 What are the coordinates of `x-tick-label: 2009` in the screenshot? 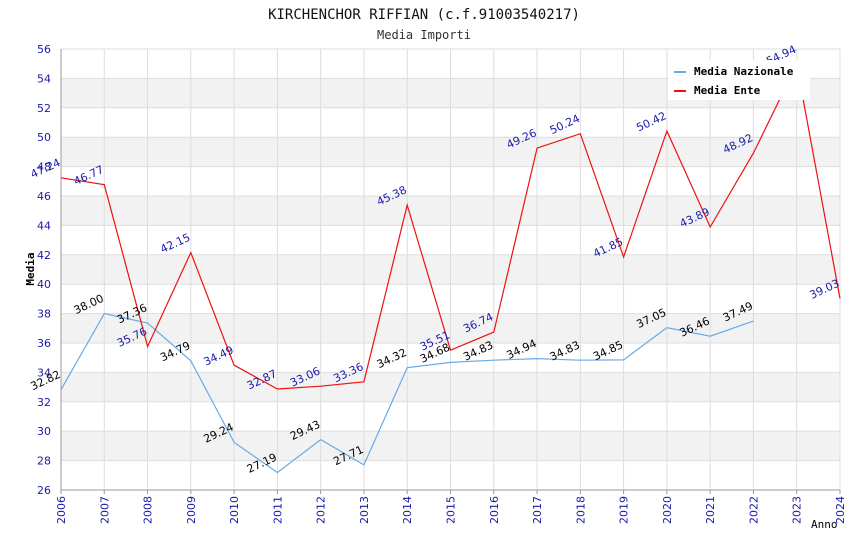 It's located at (191, 510).